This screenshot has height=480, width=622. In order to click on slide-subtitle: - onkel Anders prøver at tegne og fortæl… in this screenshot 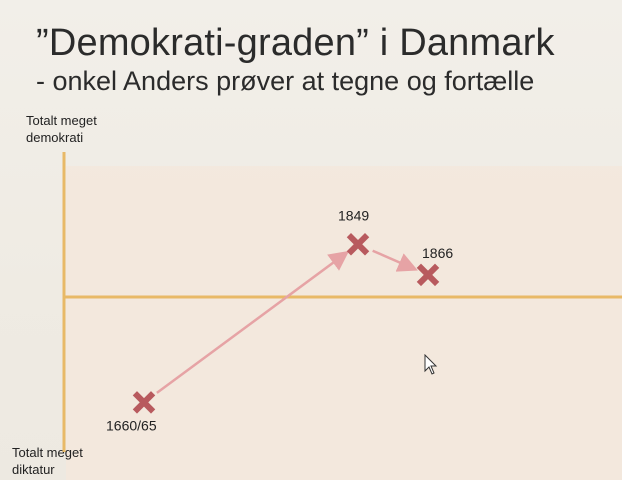, I will do `click(285, 81)`.